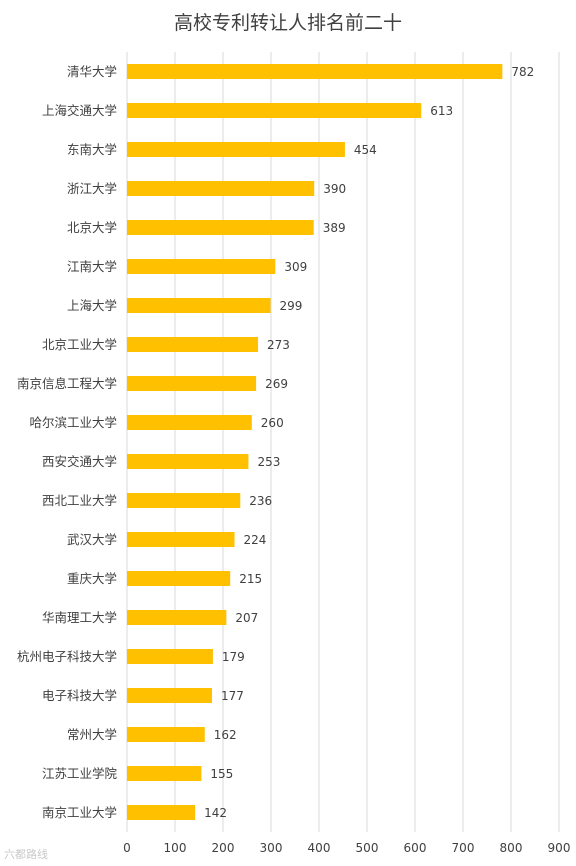  What do you see at coordinates (276, 384) in the screenshot?
I see `data-label: 269` at bounding box center [276, 384].